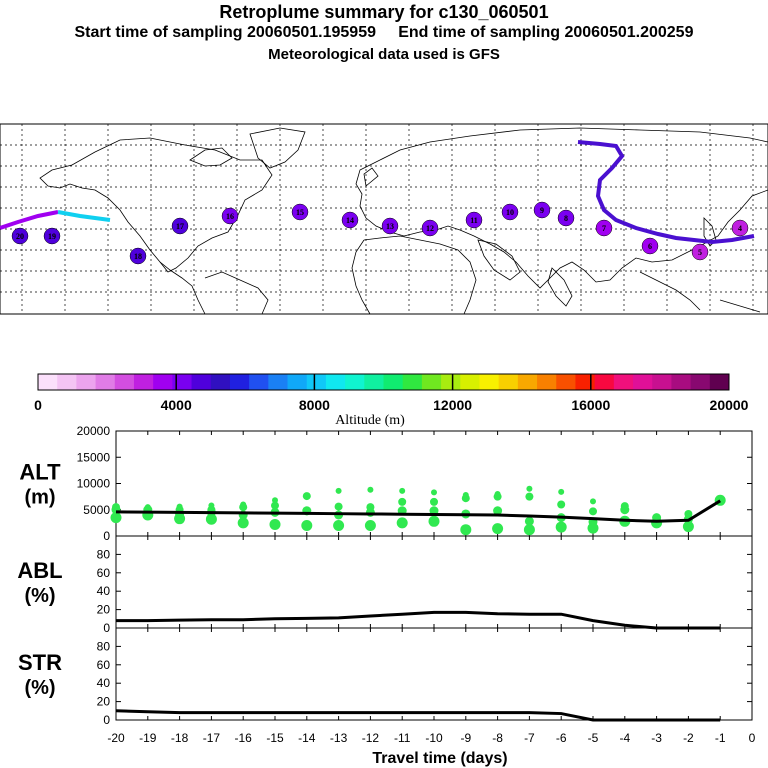  What do you see at coordinates (94, 431) in the screenshot?
I see `y-tick-label: 20000` at bounding box center [94, 431].